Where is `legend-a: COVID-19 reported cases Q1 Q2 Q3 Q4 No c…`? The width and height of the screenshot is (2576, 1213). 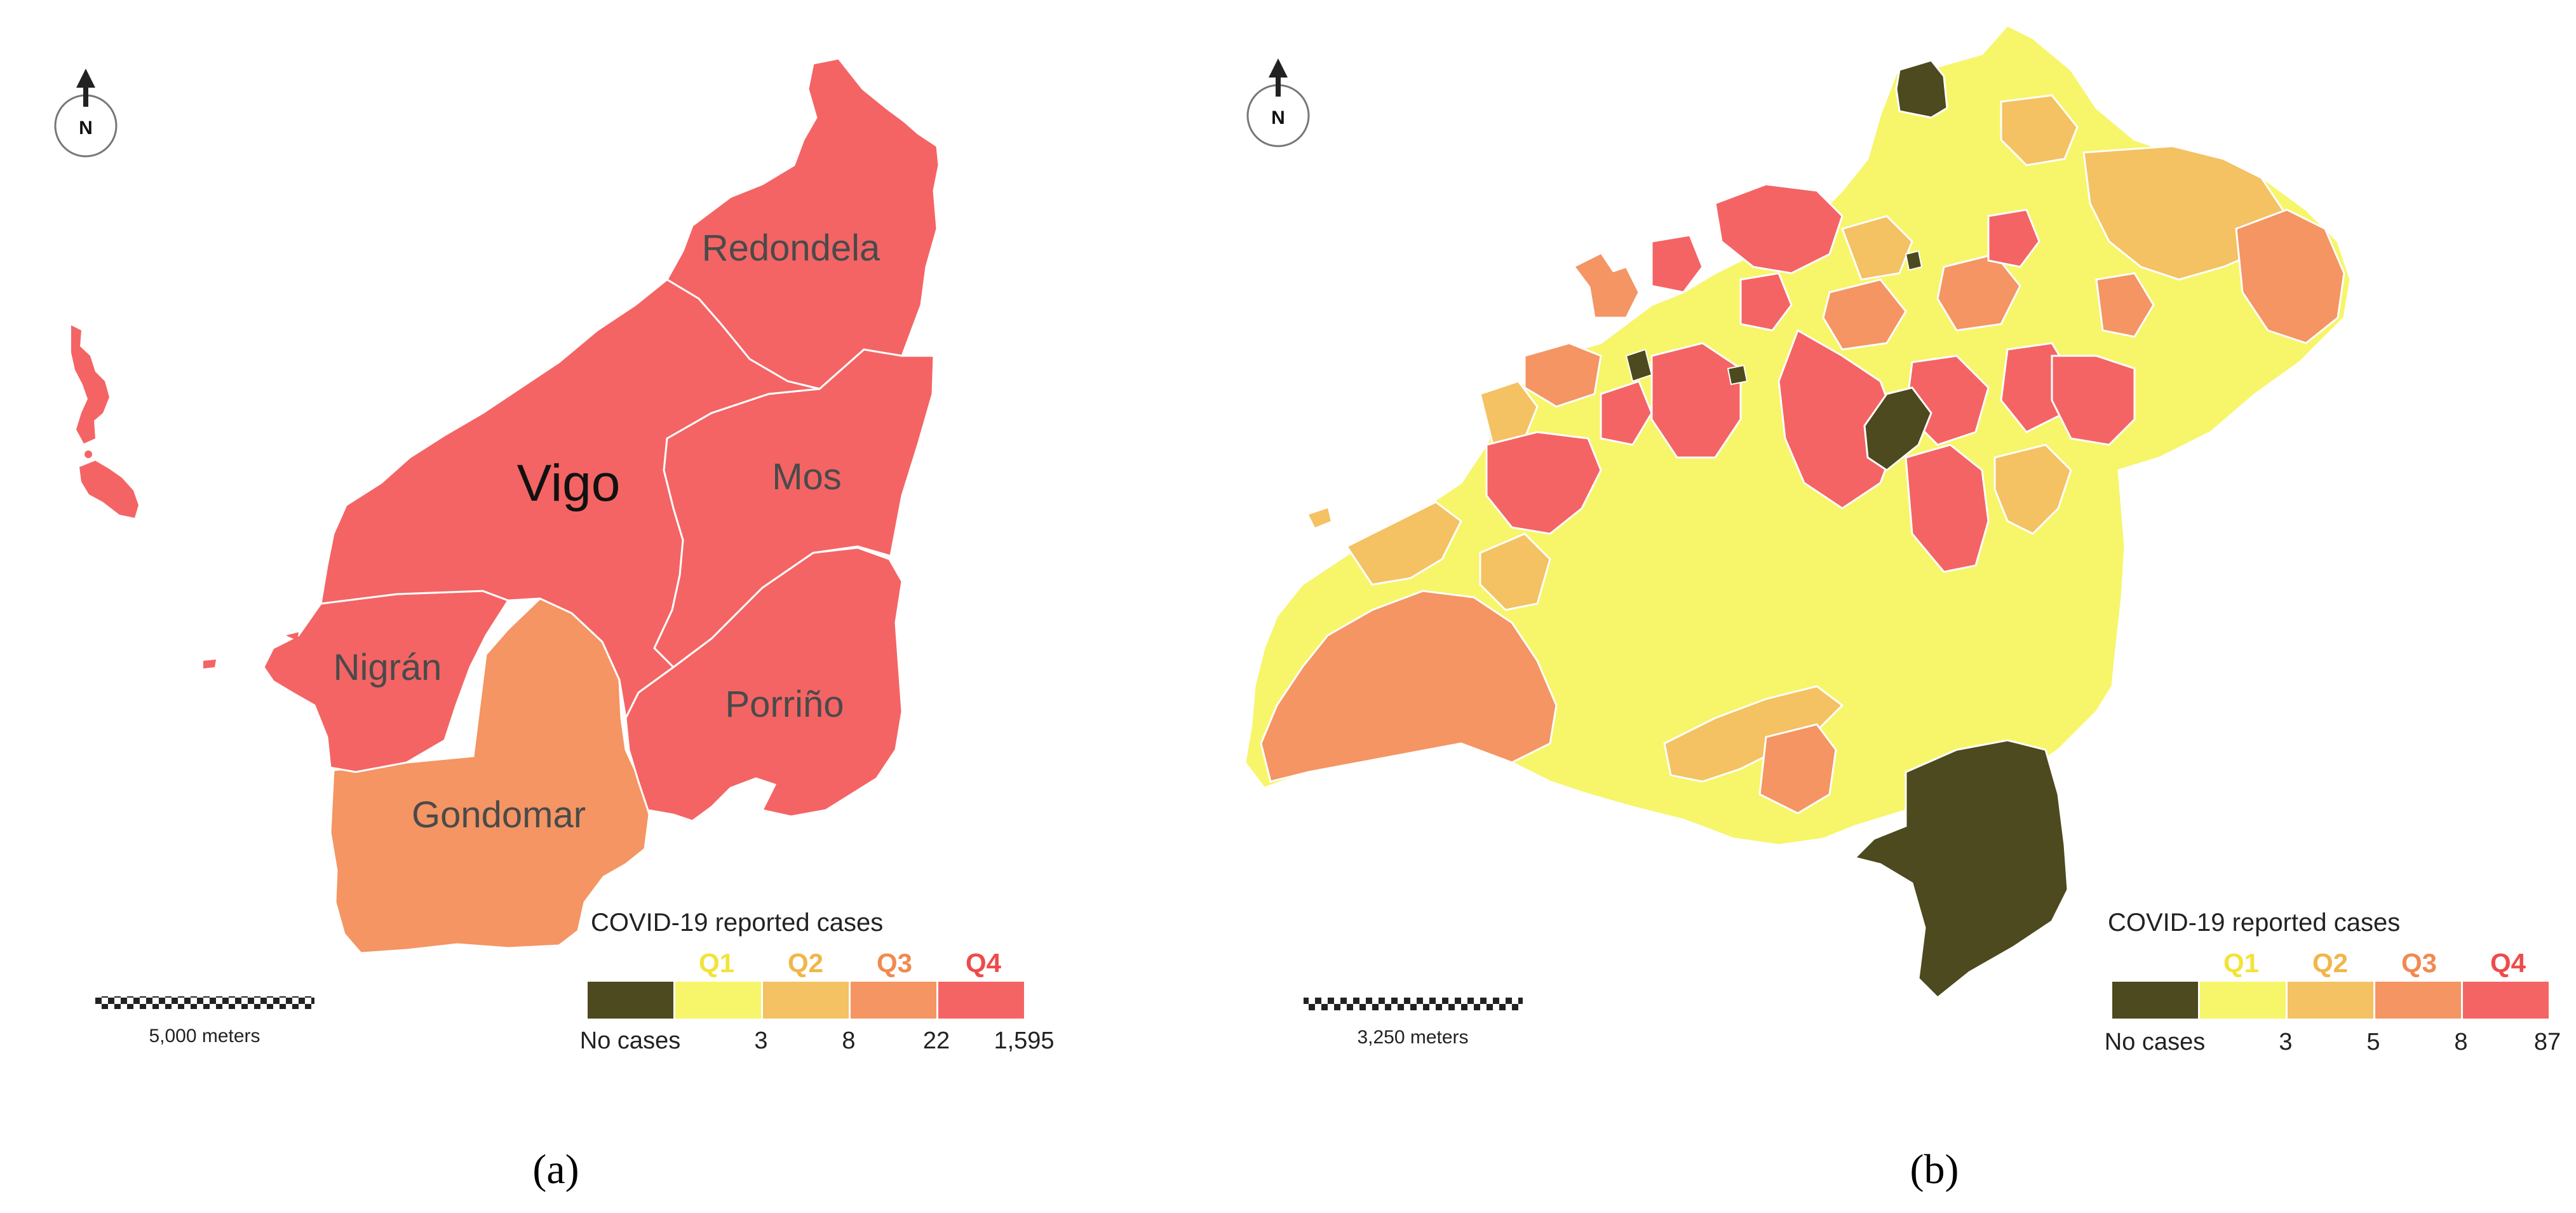 legend-a: COVID-19 reported cases Q1 Q2 Q3 Q4 No c… is located at coordinates (817, 982).